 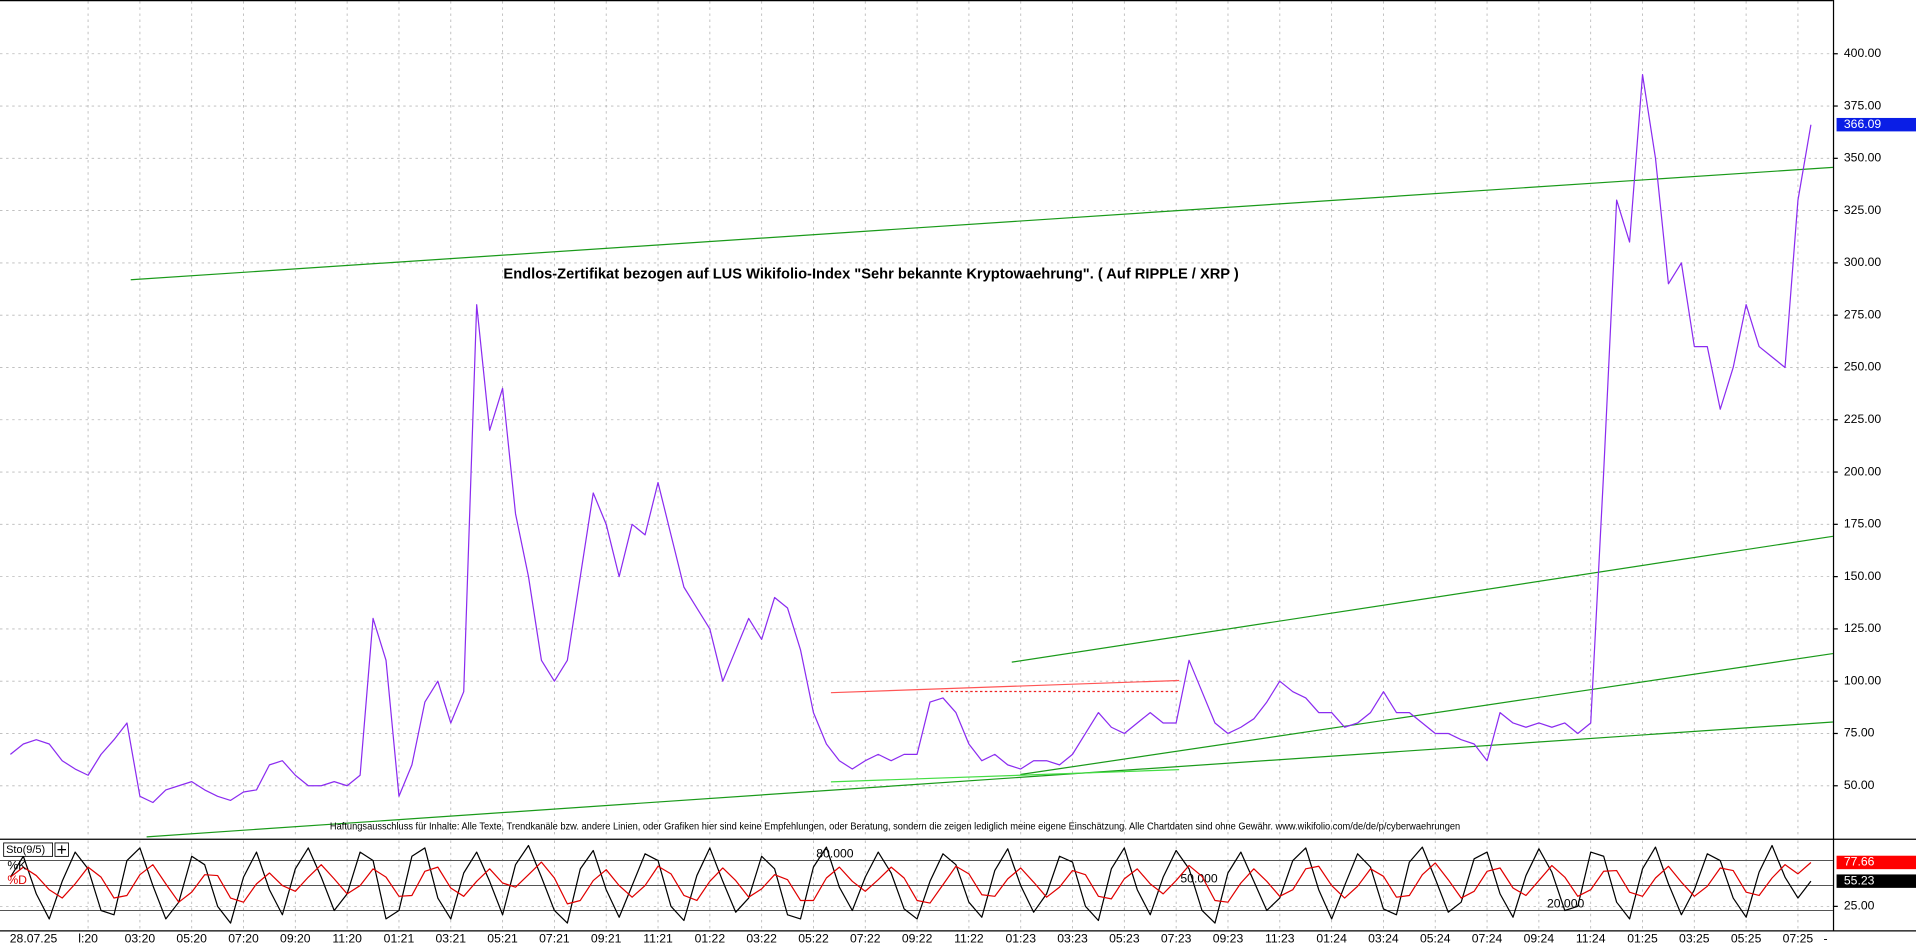 What do you see at coordinates (1859, 785) in the screenshot?
I see `y-tick-label: 50.00` at bounding box center [1859, 785].